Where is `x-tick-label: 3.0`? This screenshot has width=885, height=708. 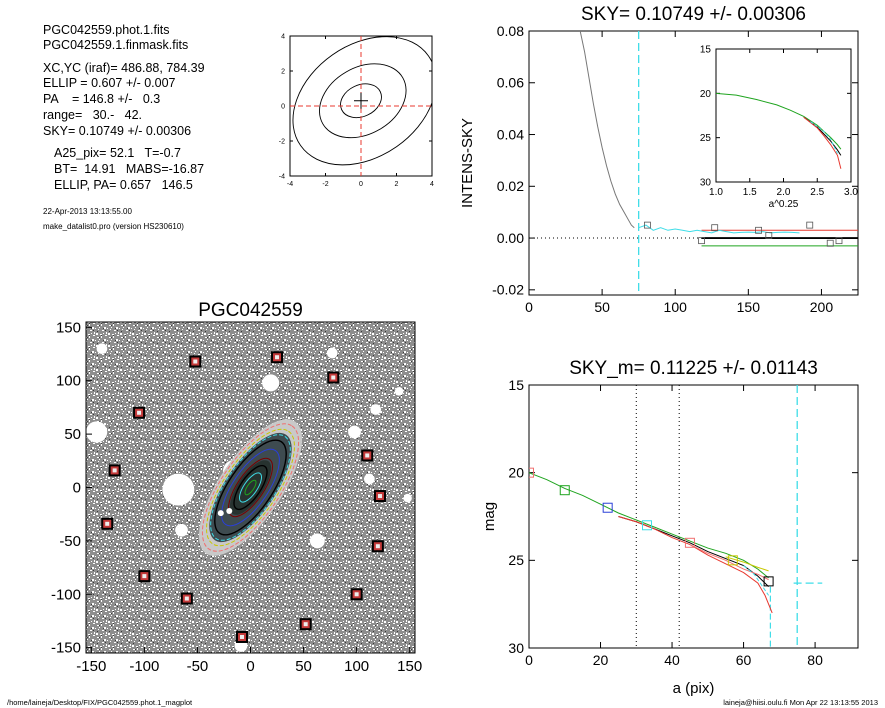 x-tick-label: 3.0 is located at coordinates (851, 192).